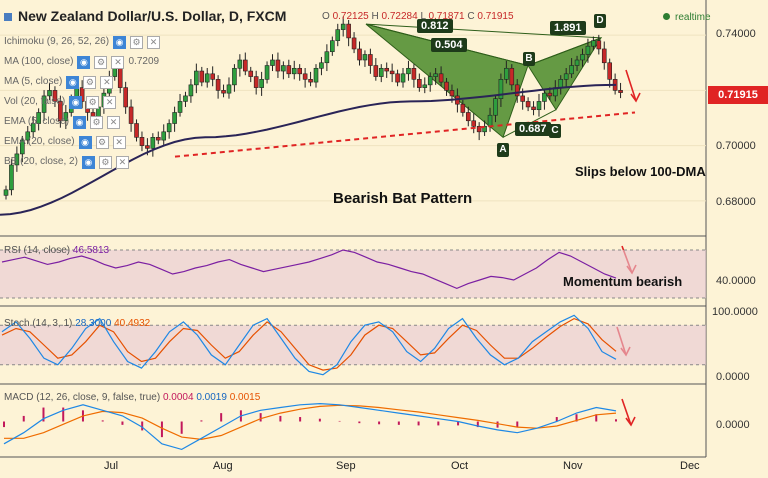  Describe the element at coordinates (309, 269) in the screenshot. I see `rsi-line` at that location.